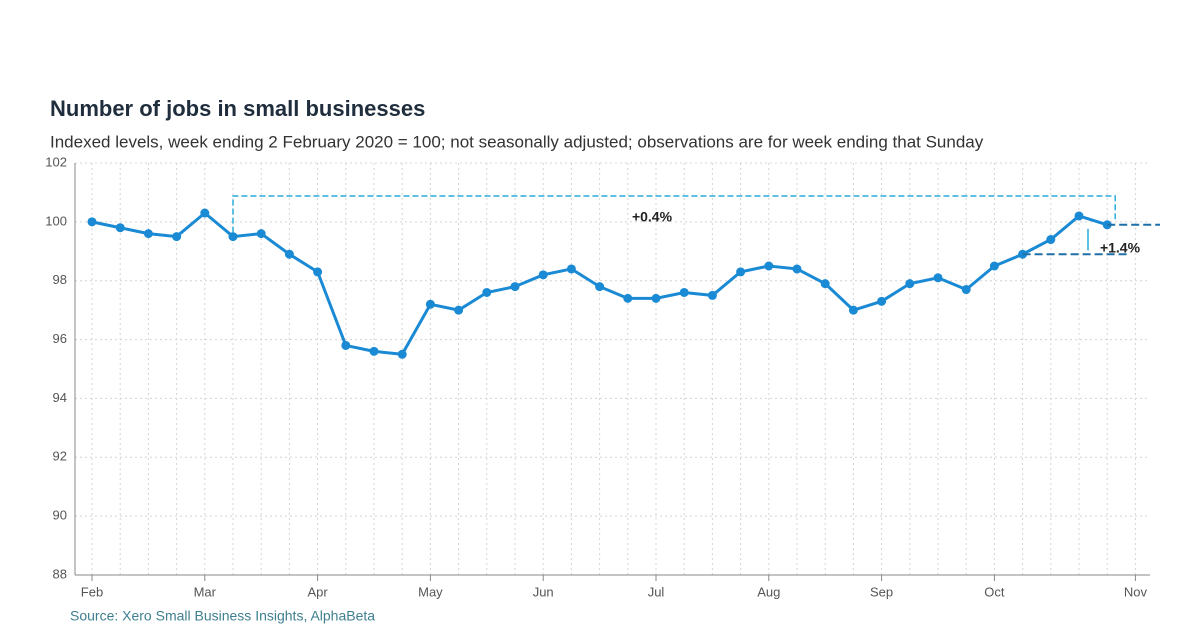 Image resolution: width=1200 pixels, height=628 pixels. What do you see at coordinates (56, 220) in the screenshot?
I see `y-tick-label: 100` at bounding box center [56, 220].